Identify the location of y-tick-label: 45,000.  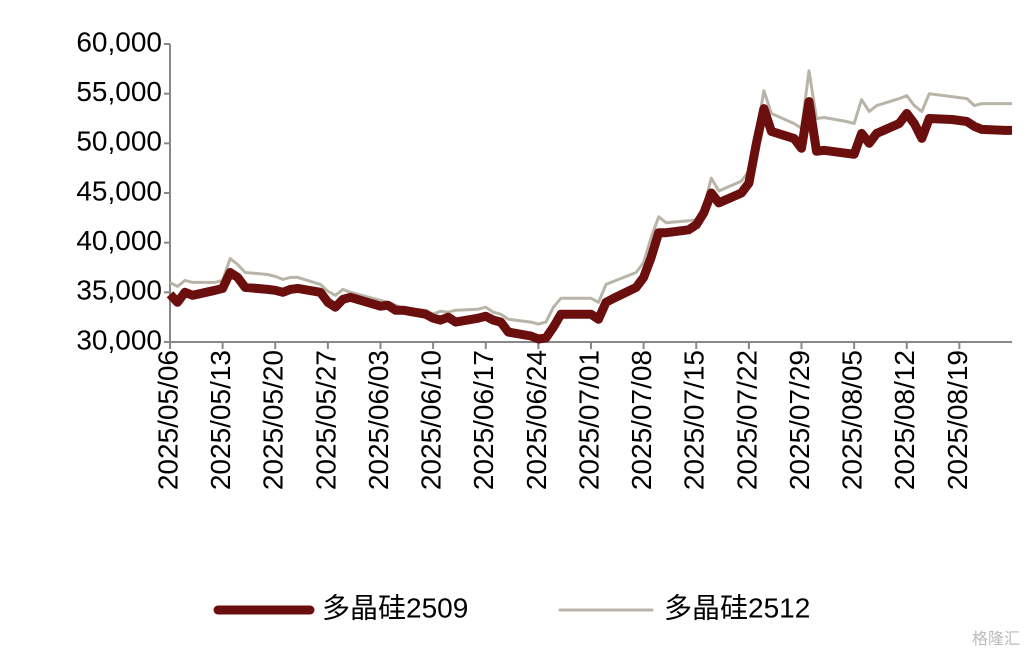
(119, 190).